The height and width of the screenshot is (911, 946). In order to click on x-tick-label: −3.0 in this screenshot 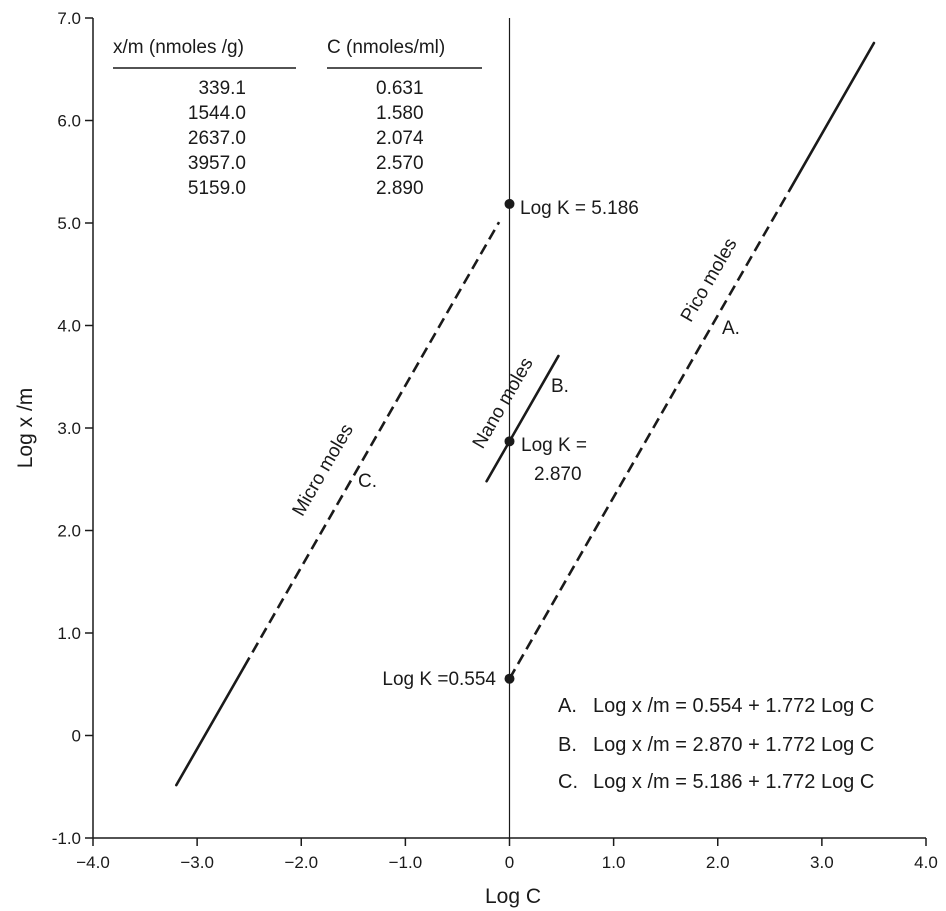, I will do `click(197, 862)`.